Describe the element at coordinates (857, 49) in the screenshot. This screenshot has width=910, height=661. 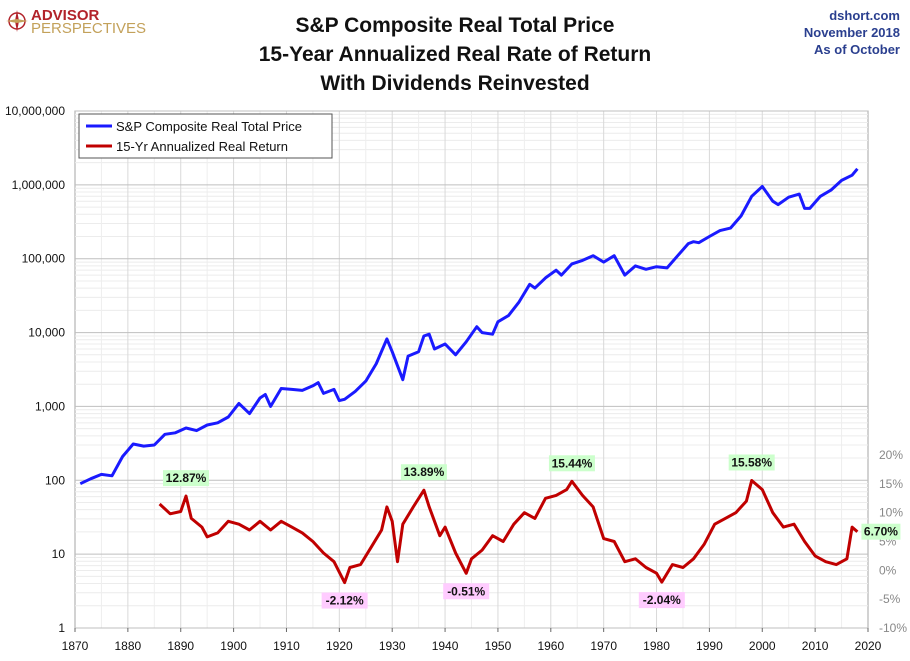
I see `source-asof: As of October` at that location.